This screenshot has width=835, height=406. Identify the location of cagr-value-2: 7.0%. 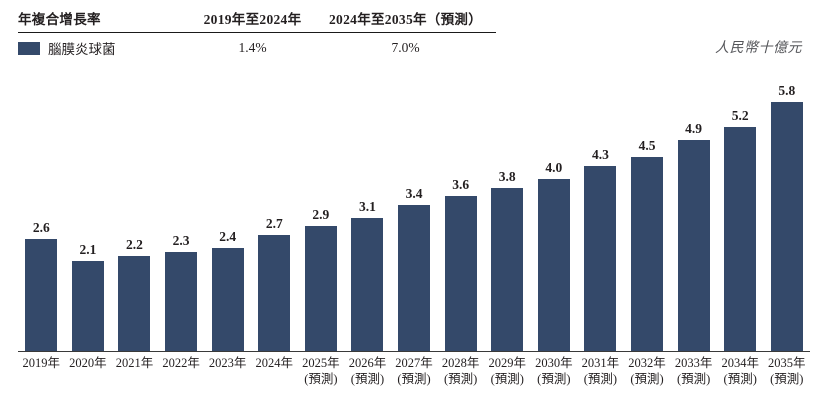
(405, 47).